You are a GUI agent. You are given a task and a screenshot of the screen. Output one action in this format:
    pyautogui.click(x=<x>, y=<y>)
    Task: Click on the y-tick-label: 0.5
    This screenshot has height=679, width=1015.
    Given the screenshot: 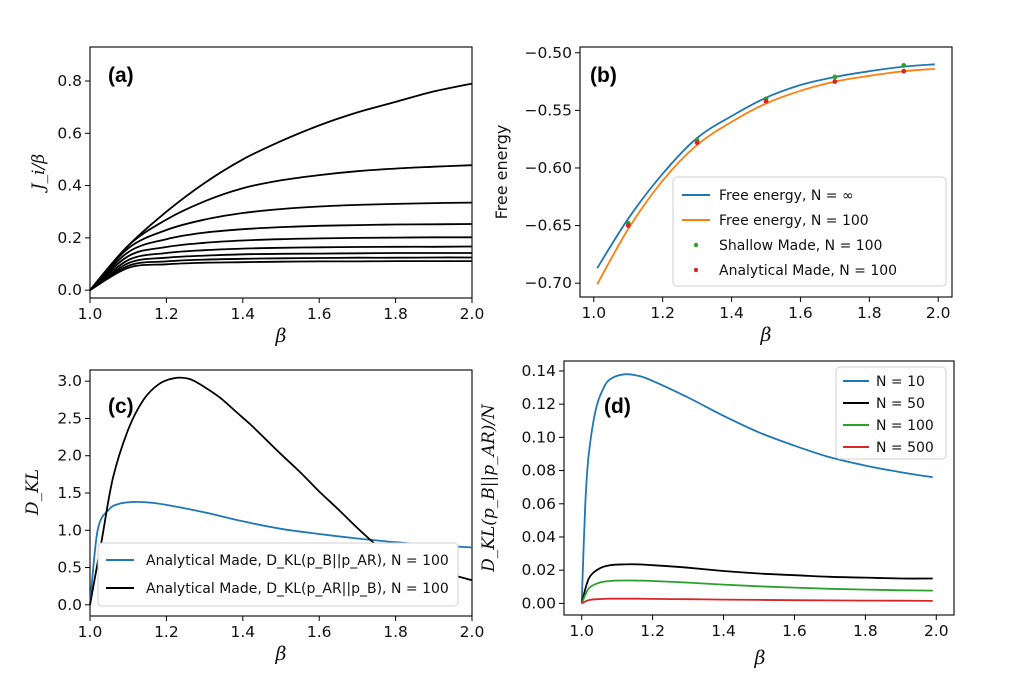 What is the action you would take?
    pyautogui.click(x=69, y=568)
    